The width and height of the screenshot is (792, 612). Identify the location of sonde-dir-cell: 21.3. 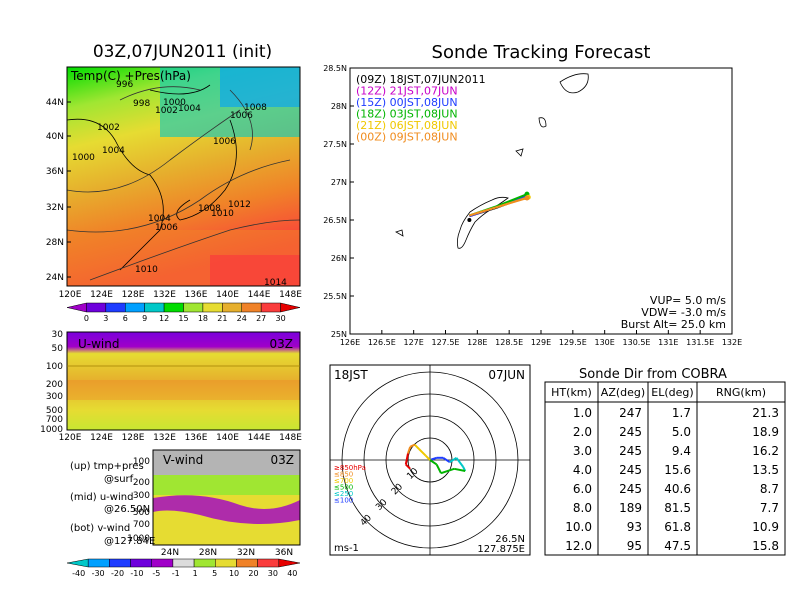
(765, 413).